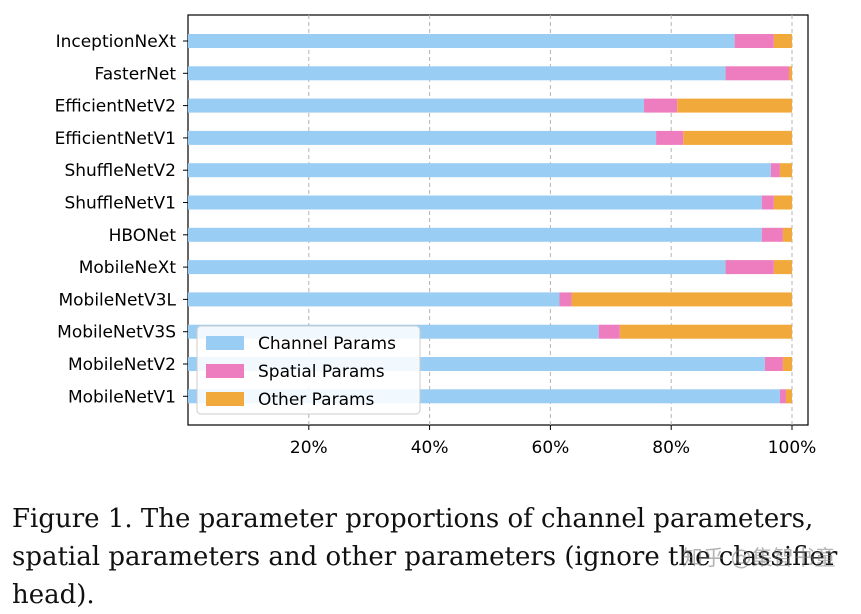 Image resolution: width=861 pixels, height=614 pixels. Describe the element at coordinates (225, 343) in the screenshot. I see `legend-swatch-channel-params` at that location.